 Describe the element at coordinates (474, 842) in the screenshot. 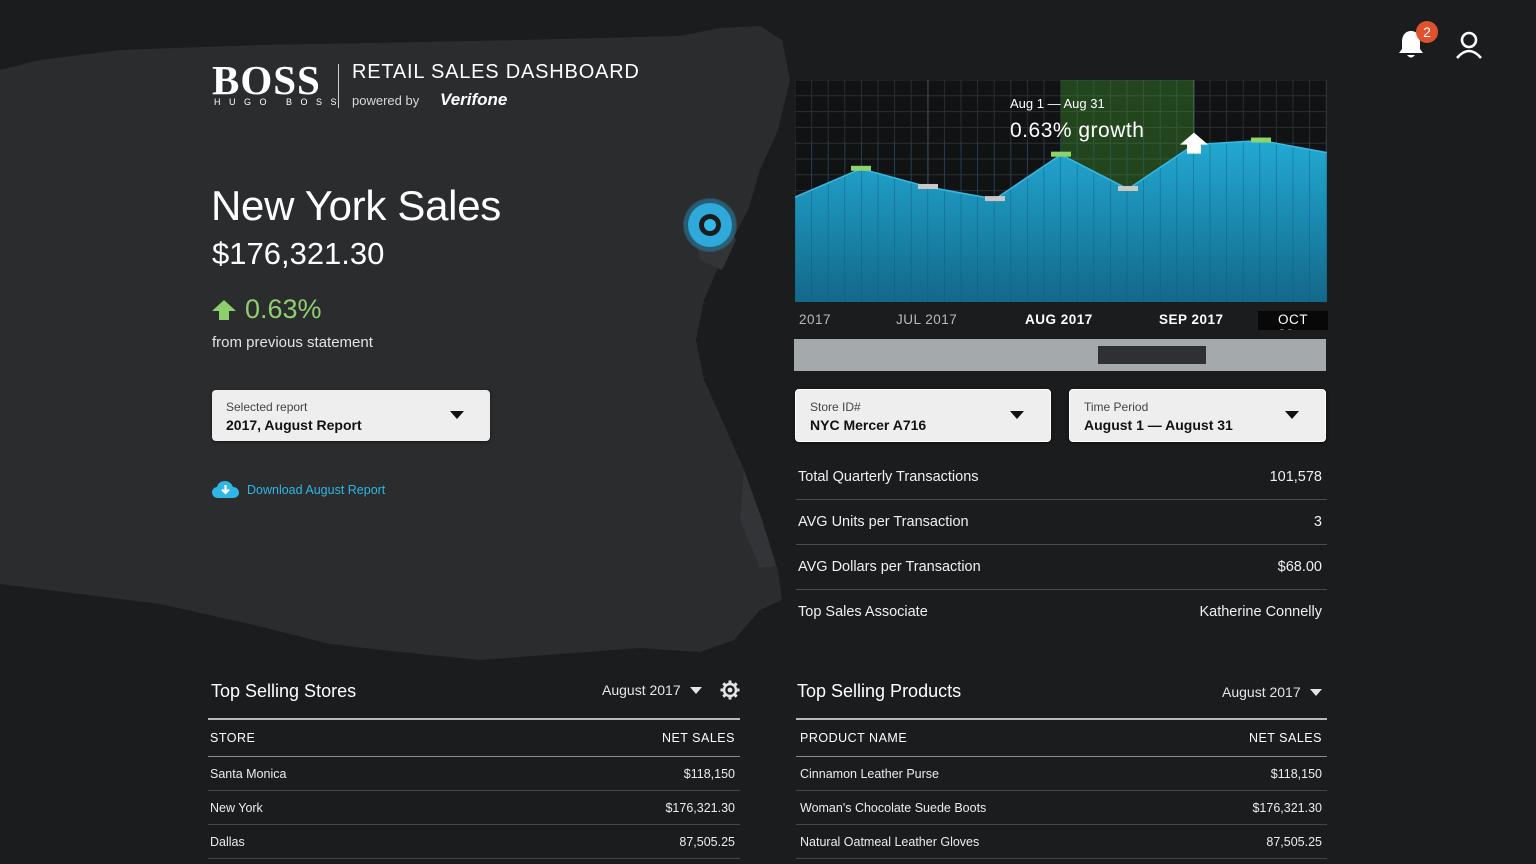

I see `table-row: Dallas 87,505.25` at that location.